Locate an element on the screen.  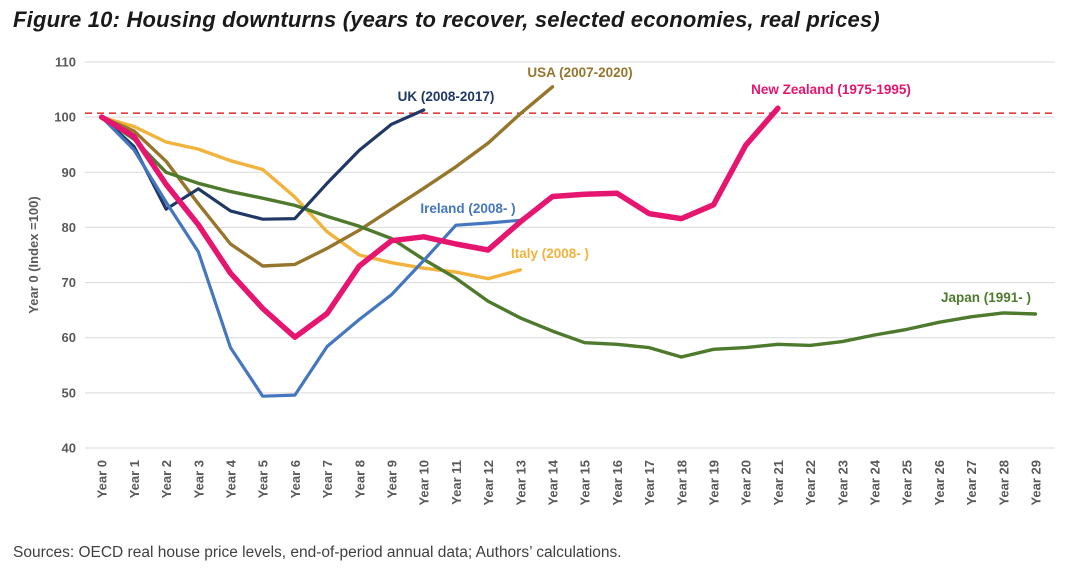
x-tick-label-25: Year 25 is located at coordinates (907, 483).